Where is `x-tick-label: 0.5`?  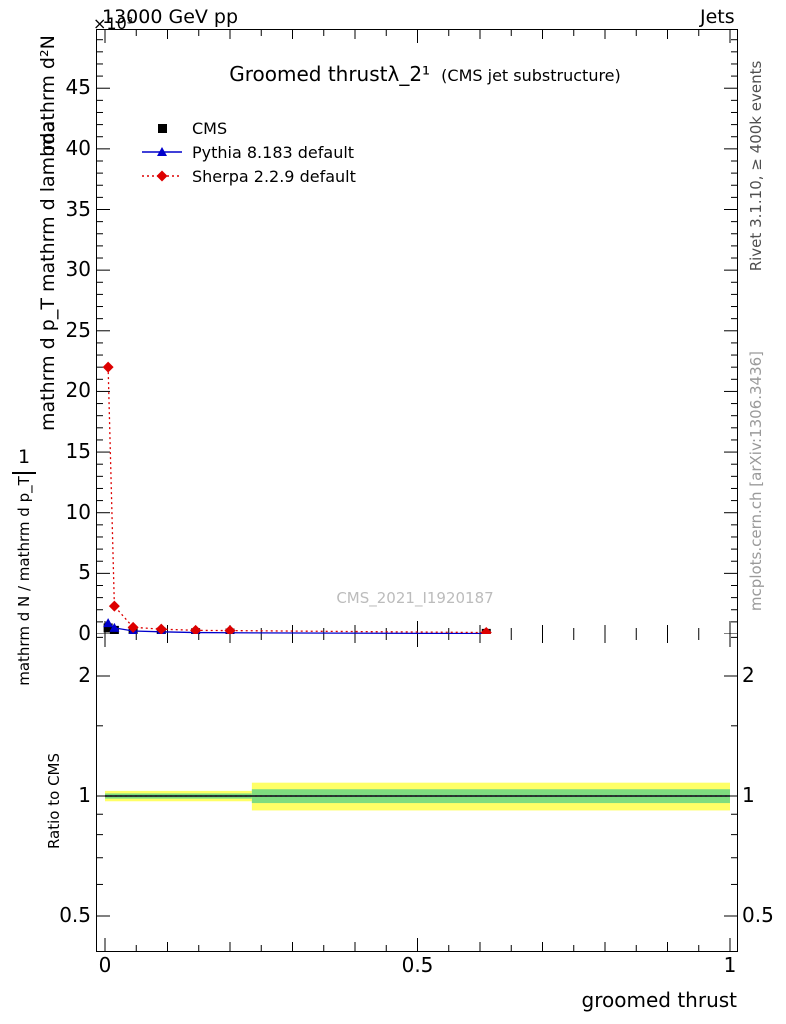
x-tick-label: 0.5 is located at coordinates (417, 965).